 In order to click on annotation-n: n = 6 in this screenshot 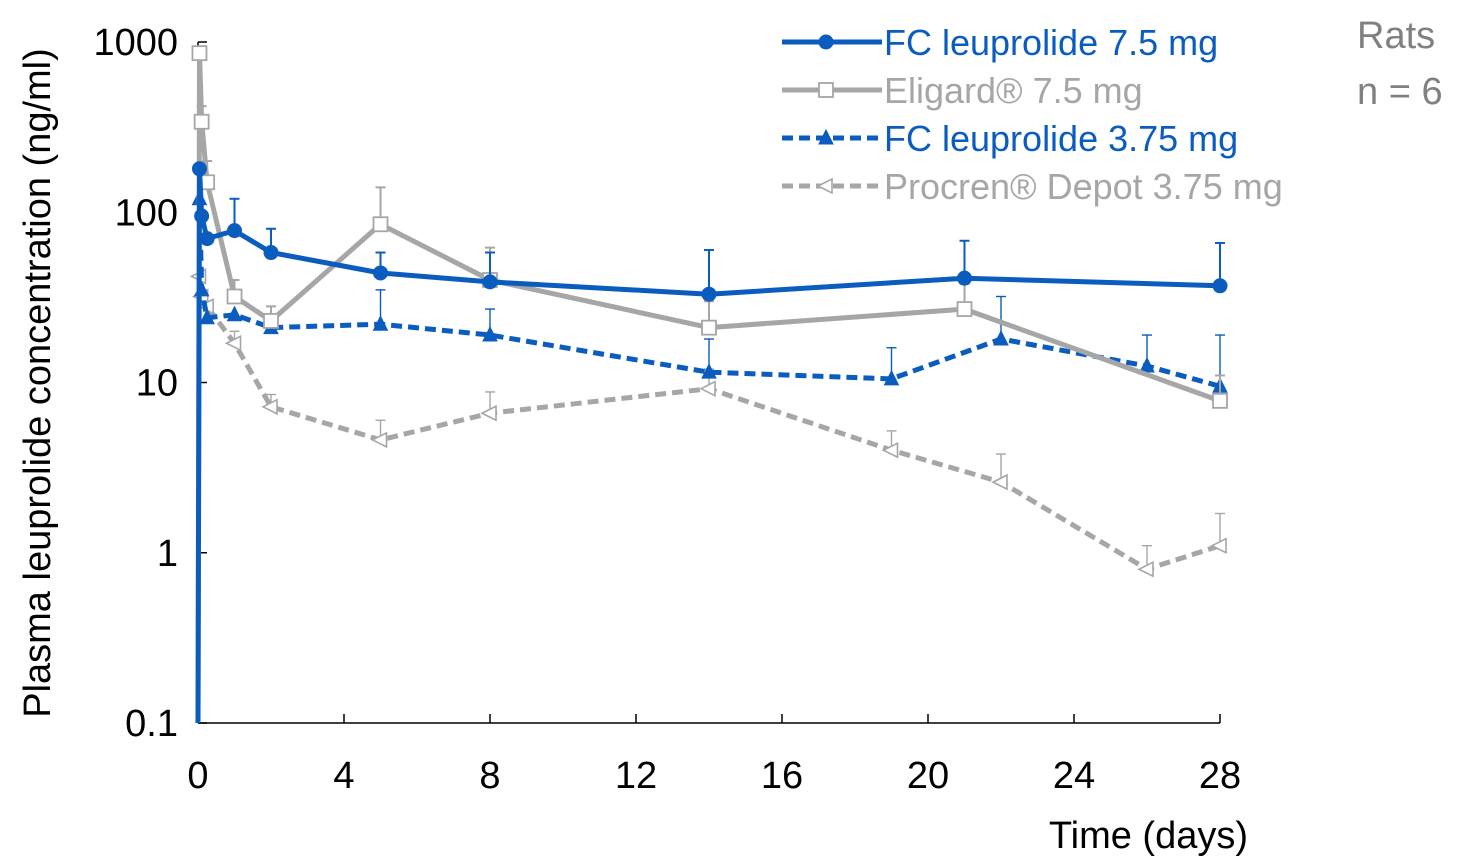, I will do `click(1400, 92)`.